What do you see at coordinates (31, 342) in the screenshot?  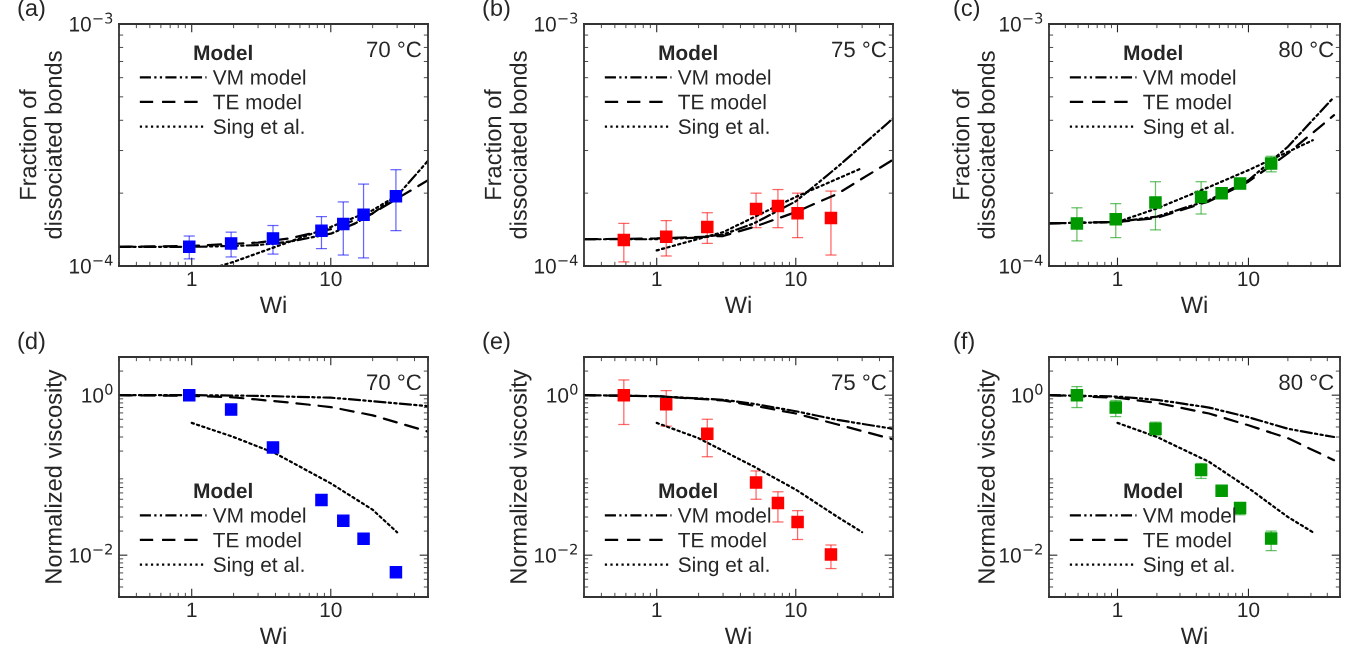 I see `chart-title: (d)` at bounding box center [31, 342].